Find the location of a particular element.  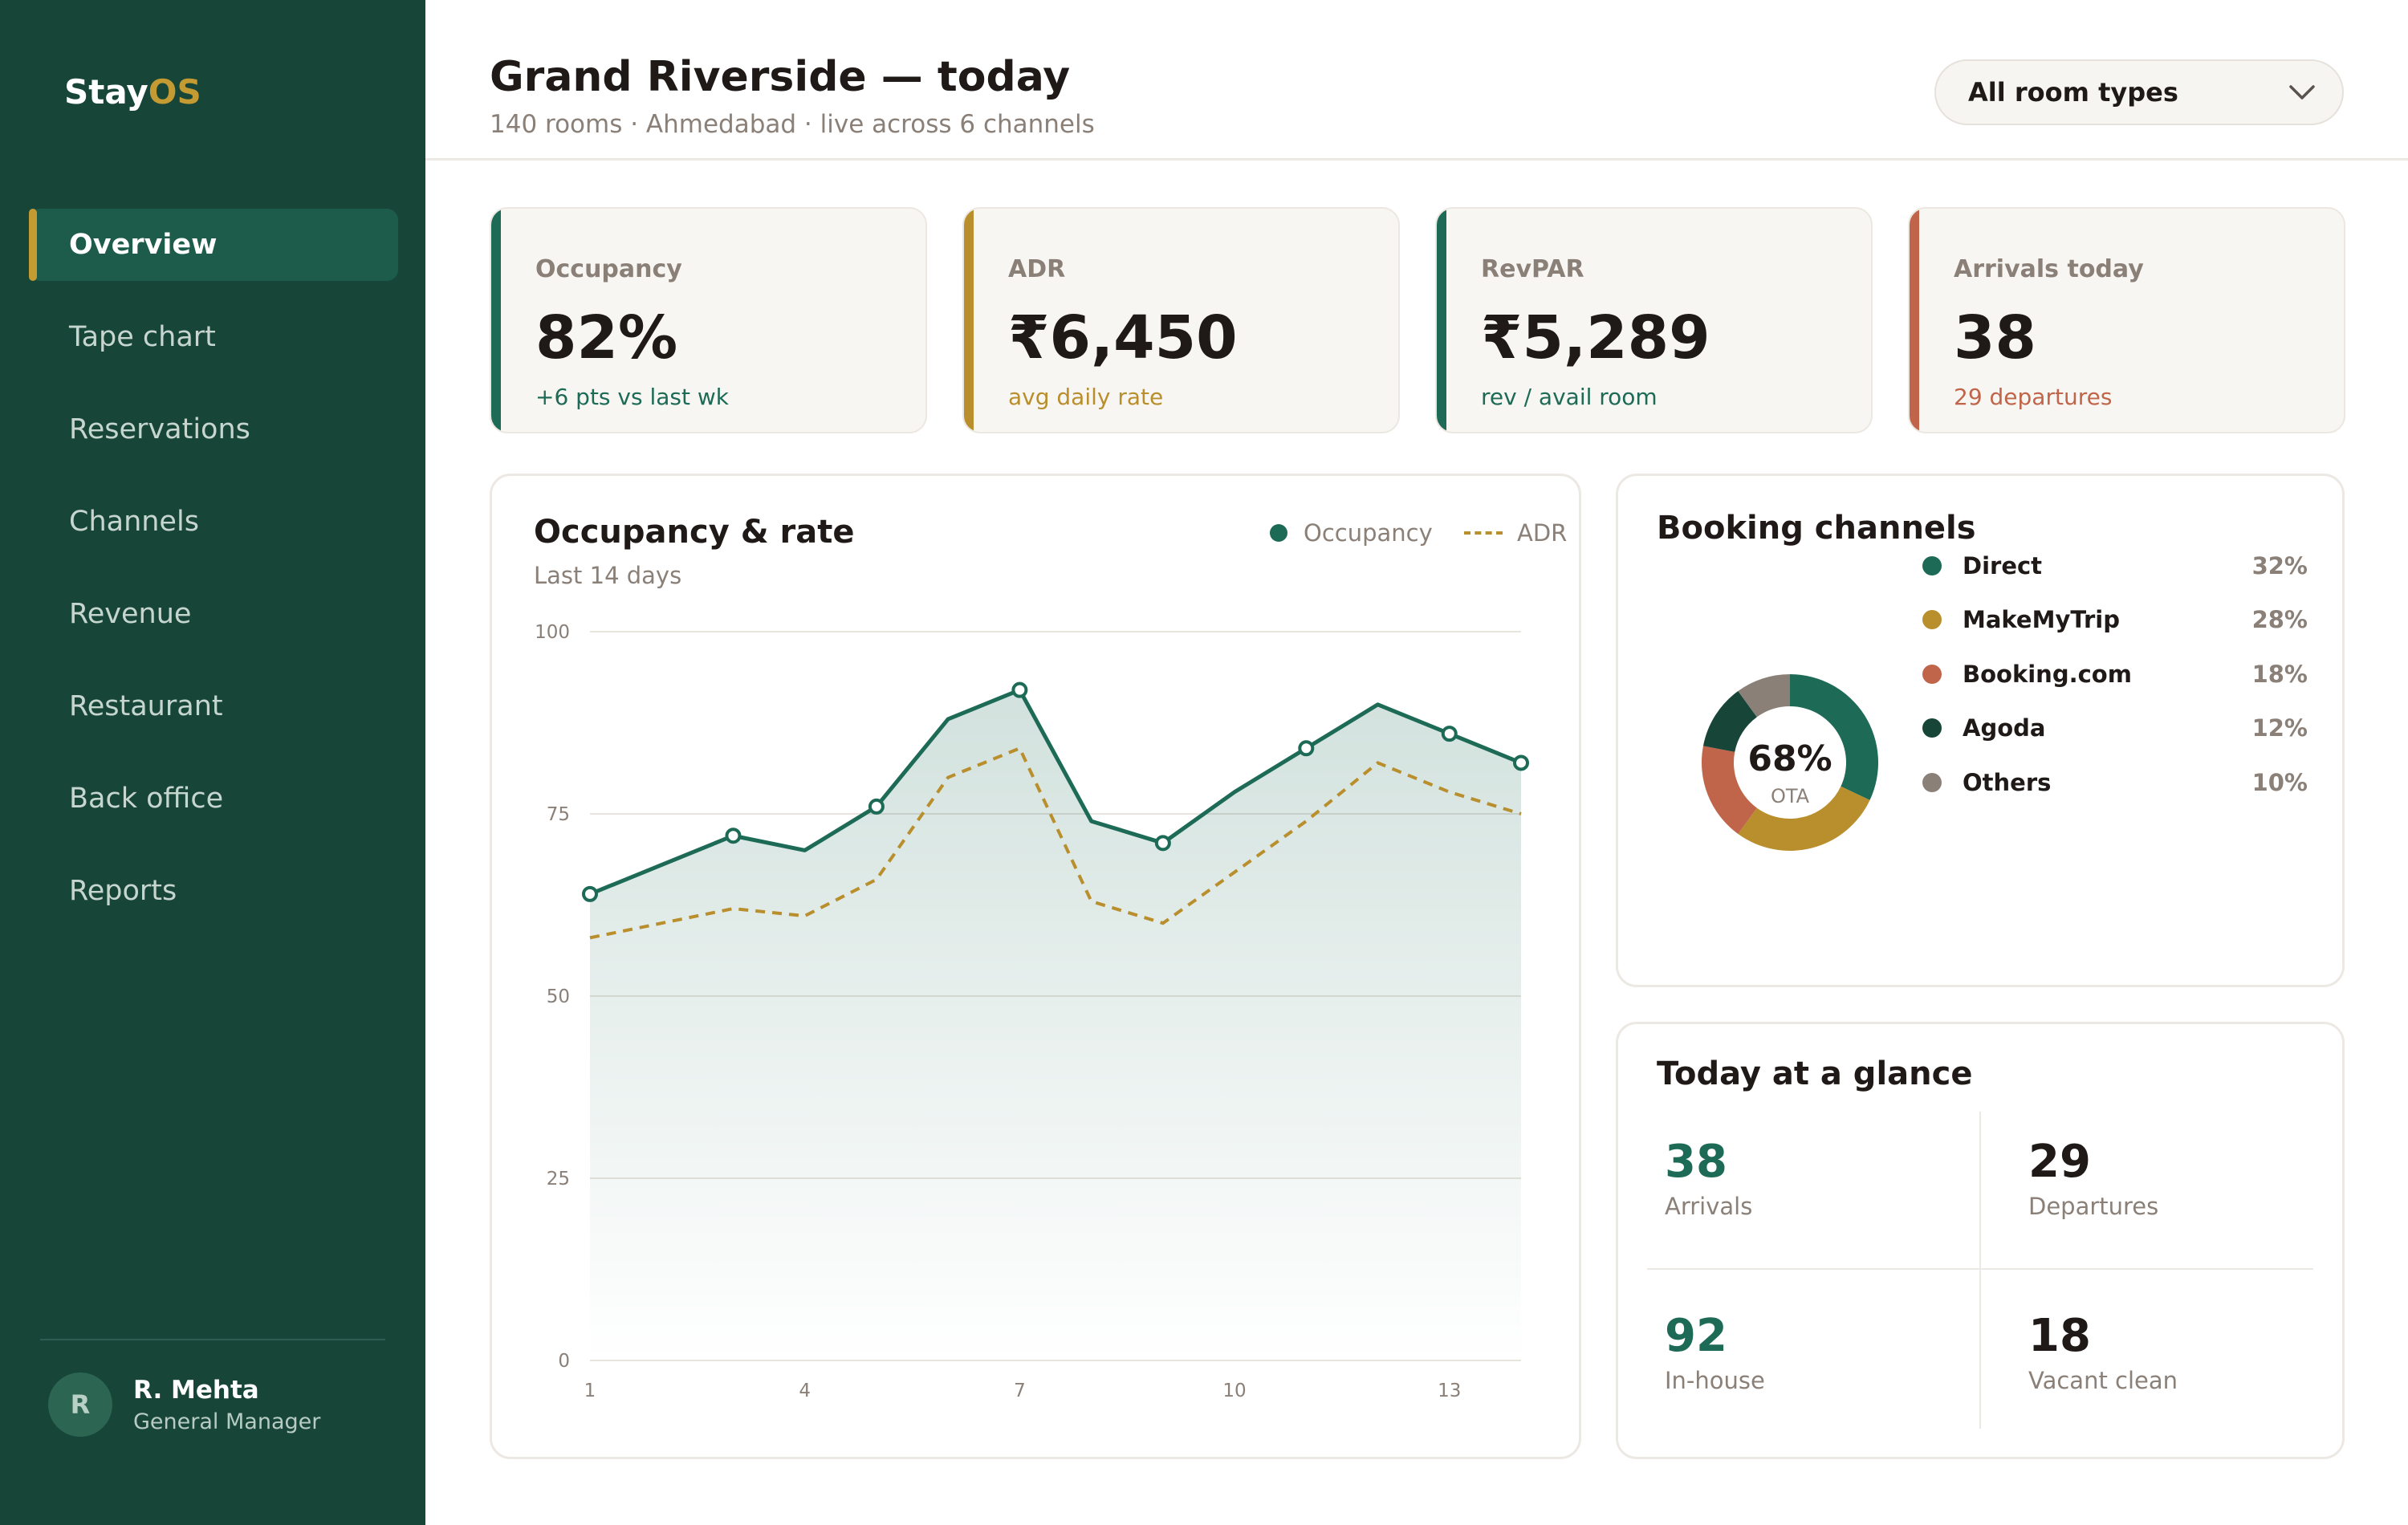

kpi-subtext: +6 pts vs last wk is located at coordinates (632, 397).